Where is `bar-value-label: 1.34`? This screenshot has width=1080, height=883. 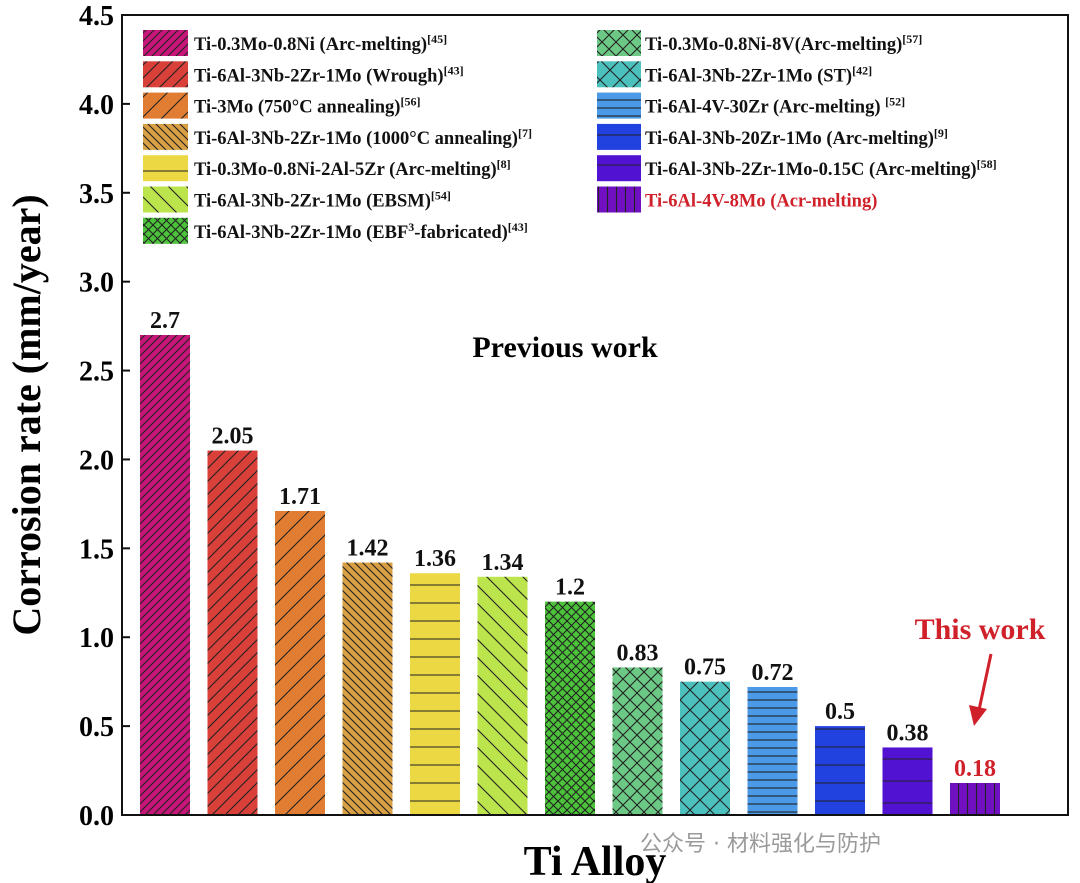 bar-value-label: 1.34 is located at coordinates (503, 563).